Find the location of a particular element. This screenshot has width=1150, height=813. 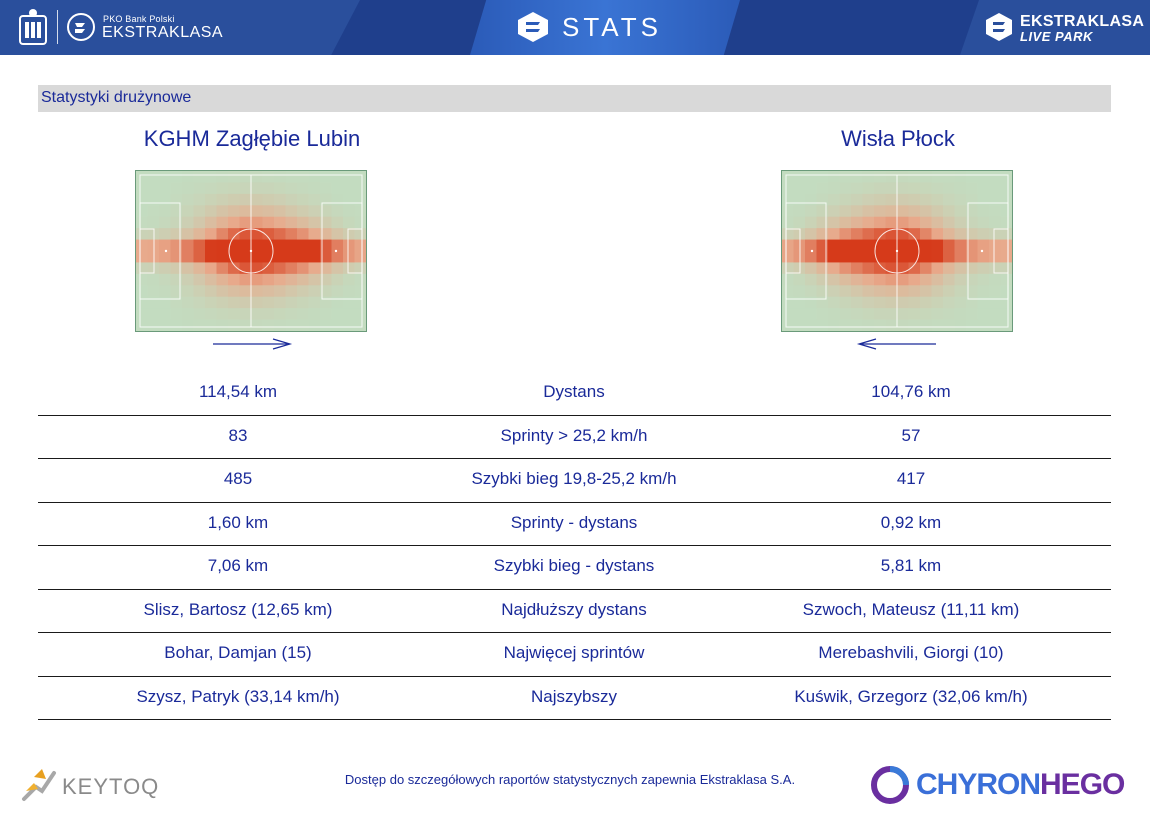

chyronhego-logo-text: CHYRONHEGO is located at coordinates (1020, 785).